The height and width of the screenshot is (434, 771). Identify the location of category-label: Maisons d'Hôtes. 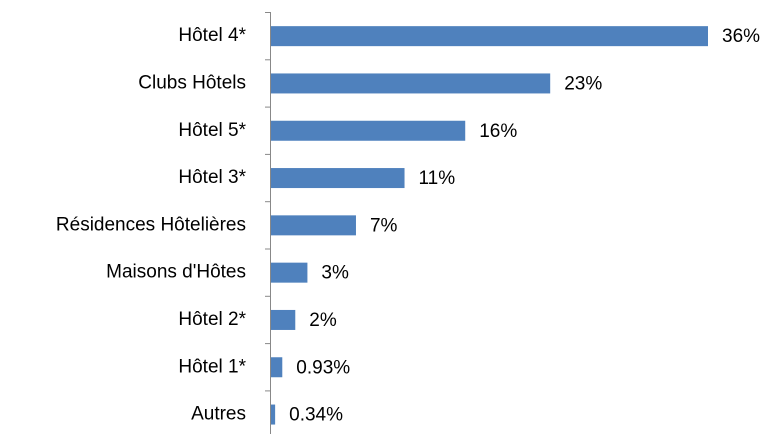
(176, 272).